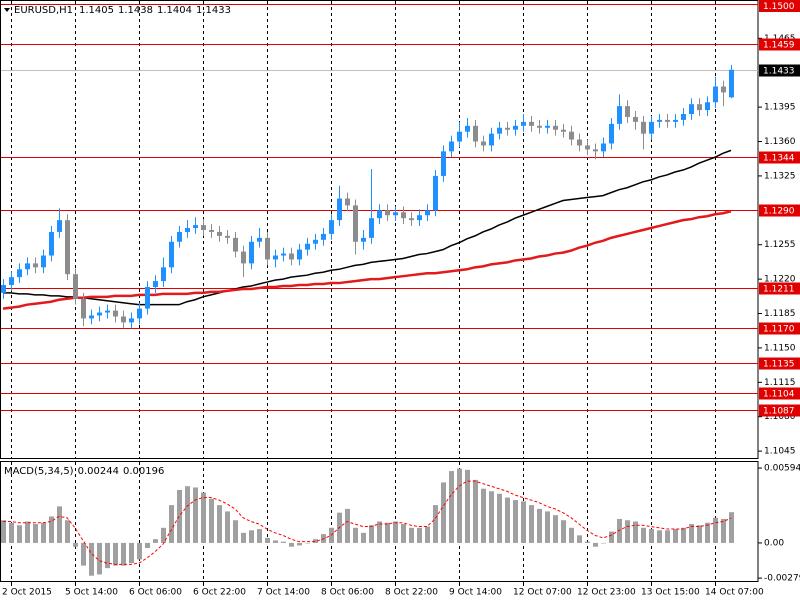 Image resolution: width=800 pixels, height=600 pixels. Describe the element at coordinates (780, 417) in the screenshot. I see `y-tick-label: 1.1080` at that location.